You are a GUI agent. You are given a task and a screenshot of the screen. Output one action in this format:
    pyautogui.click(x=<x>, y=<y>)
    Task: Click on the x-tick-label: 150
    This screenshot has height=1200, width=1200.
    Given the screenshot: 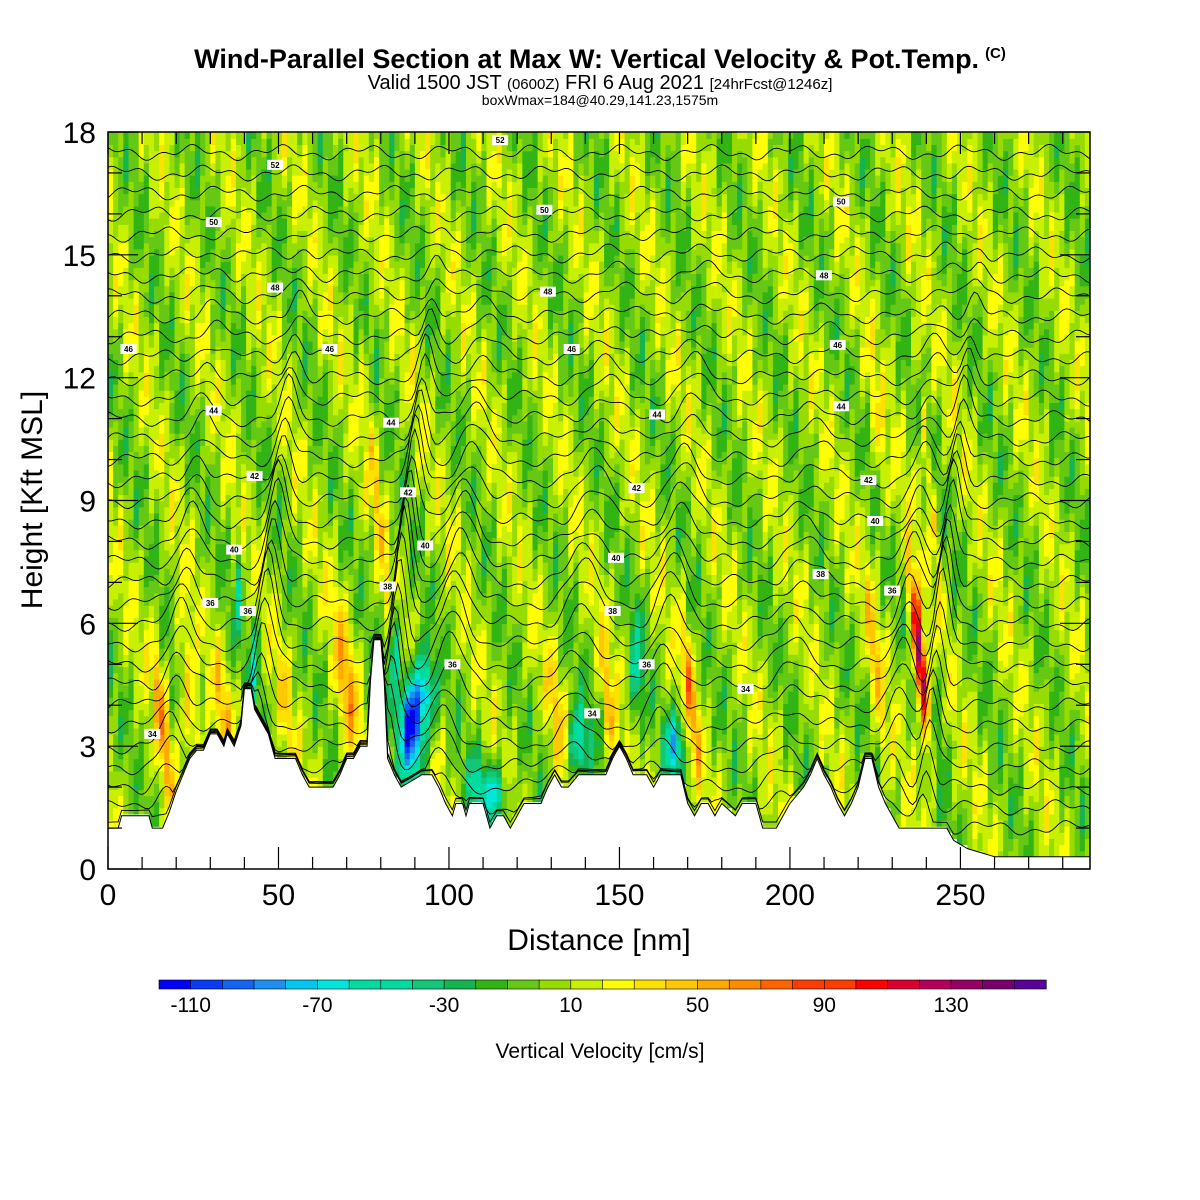 What is the action you would take?
    pyautogui.click(x=619, y=895)
    